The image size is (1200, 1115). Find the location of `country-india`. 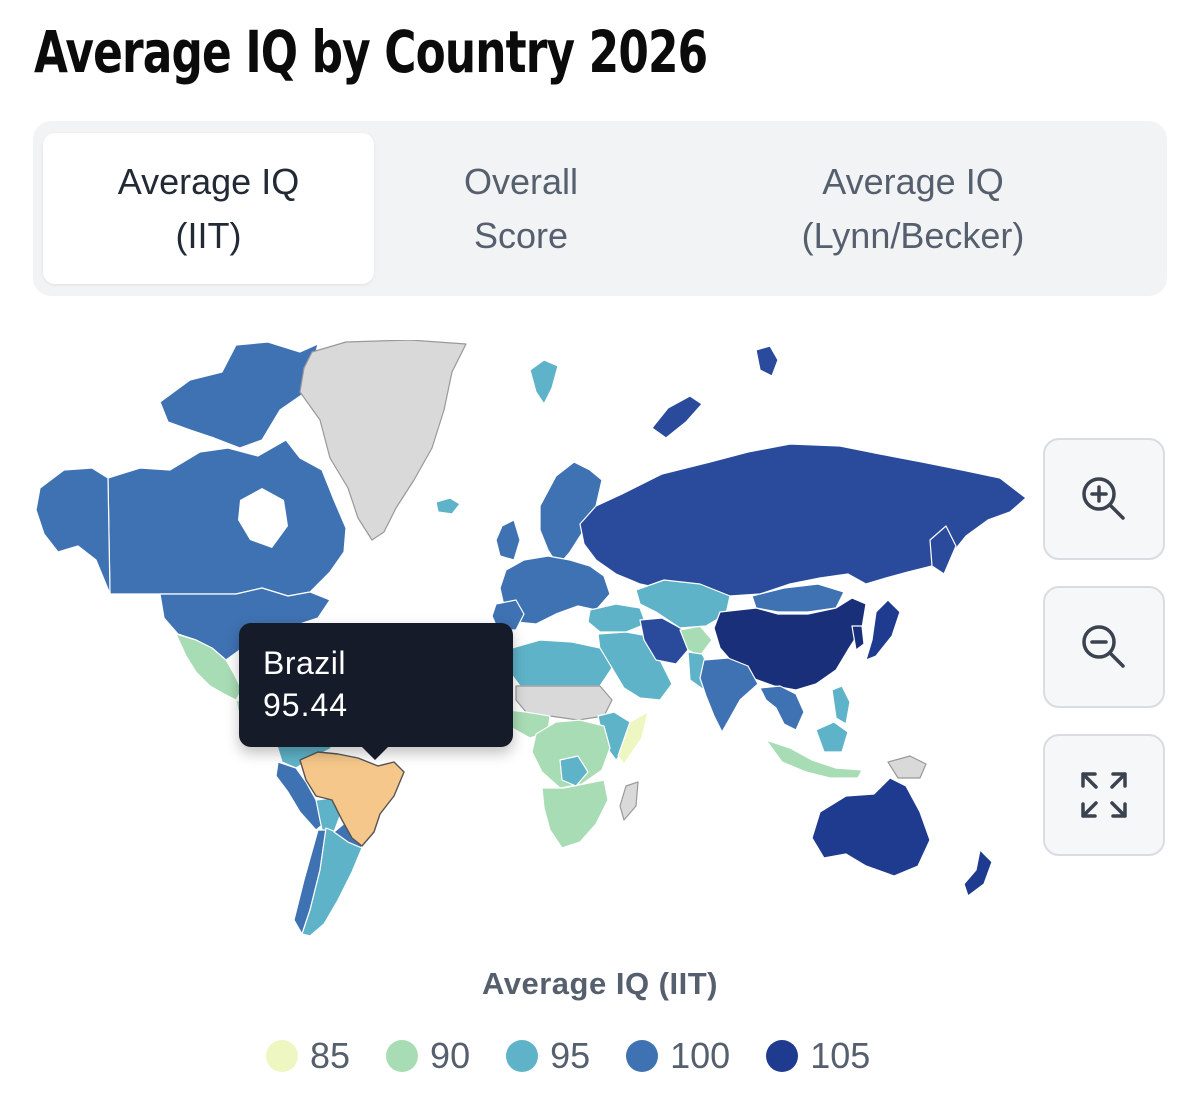

country-india is located at coordinates (729, 695).